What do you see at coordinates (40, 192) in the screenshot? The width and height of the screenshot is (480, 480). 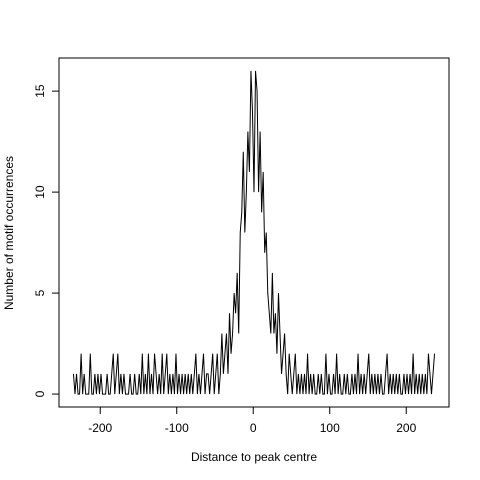 I see `y-tick-label: 10` at bounding box center [40, 192].